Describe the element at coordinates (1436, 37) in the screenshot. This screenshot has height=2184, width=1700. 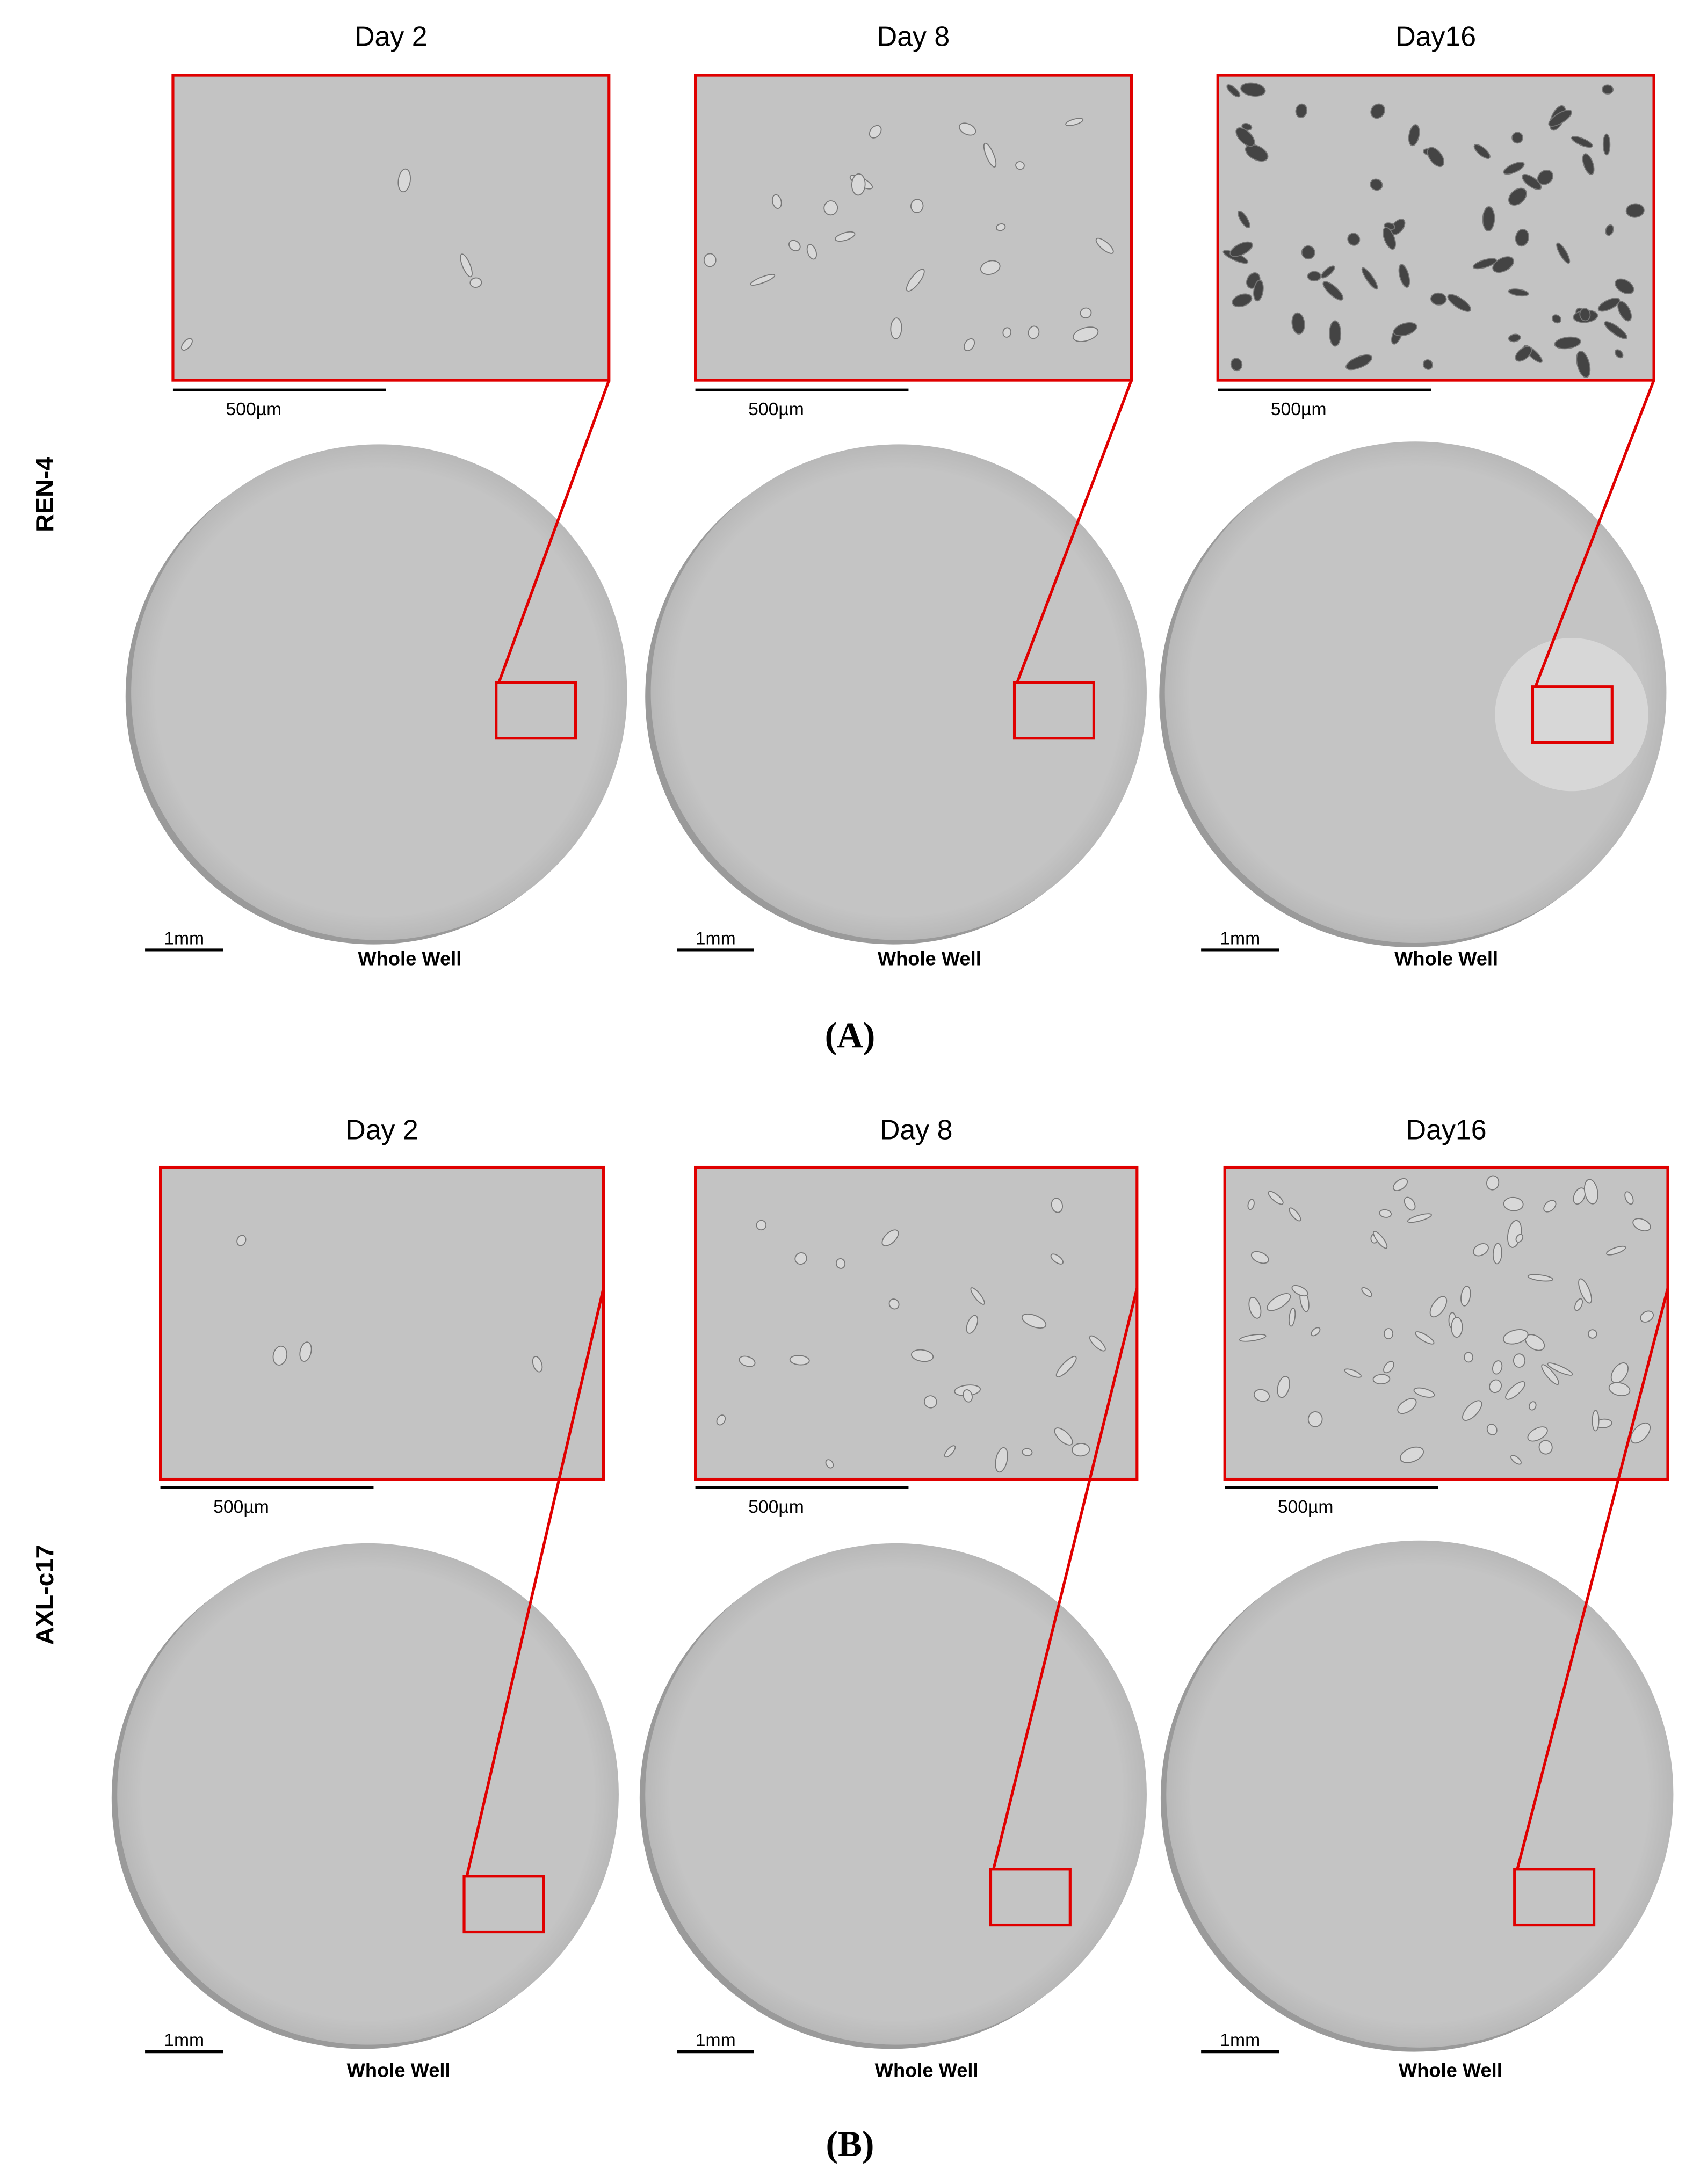
I see `day-title: Day16` at that location.